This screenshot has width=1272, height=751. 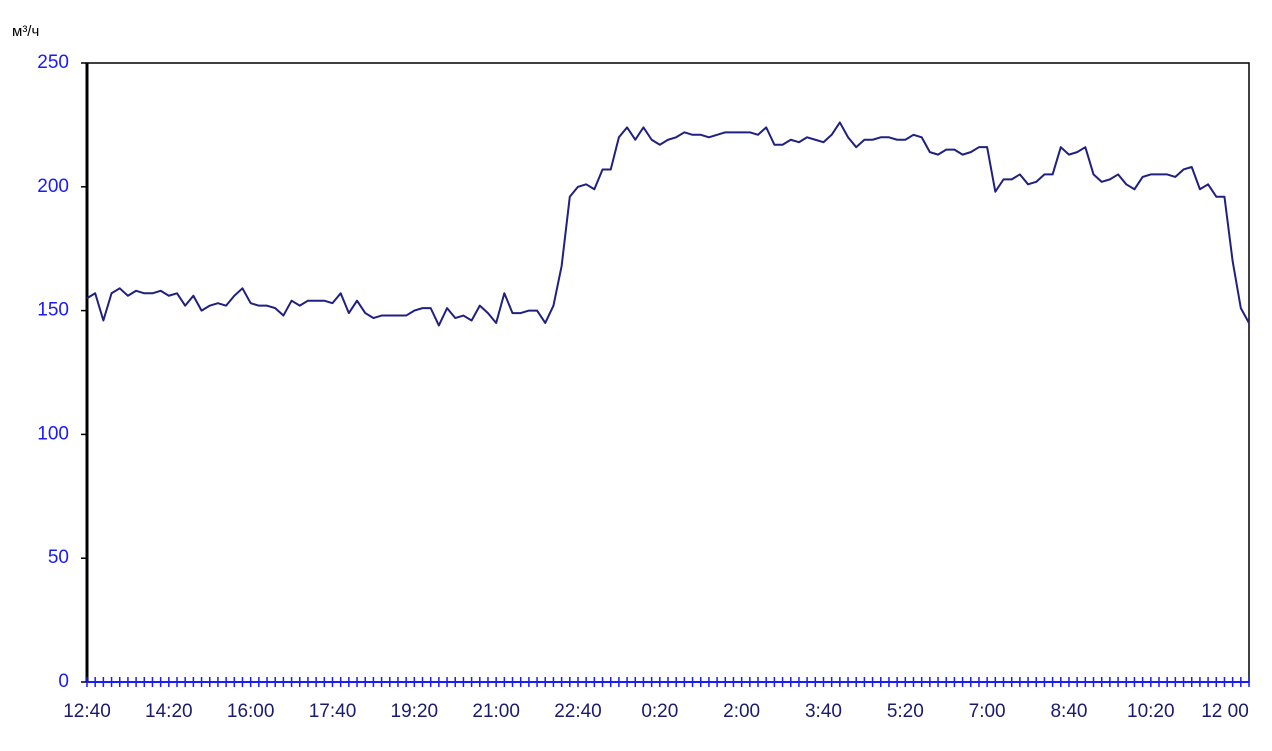 What do you see at coordinates (251, 711) in the screenshot?
I see `x-tick-label: 16:00` at bounding box center [251, 711].